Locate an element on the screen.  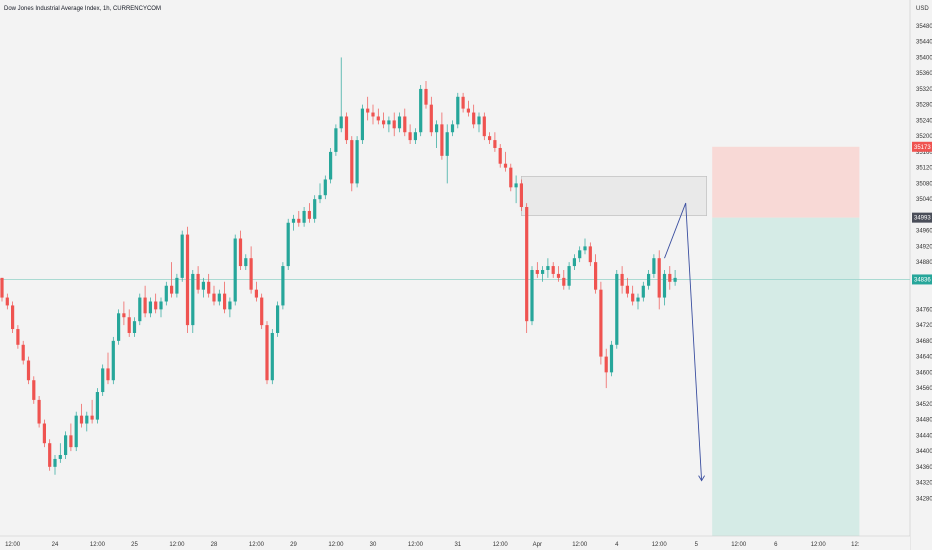
price-tick-label: 35360 is located at coordinates (924, 74).